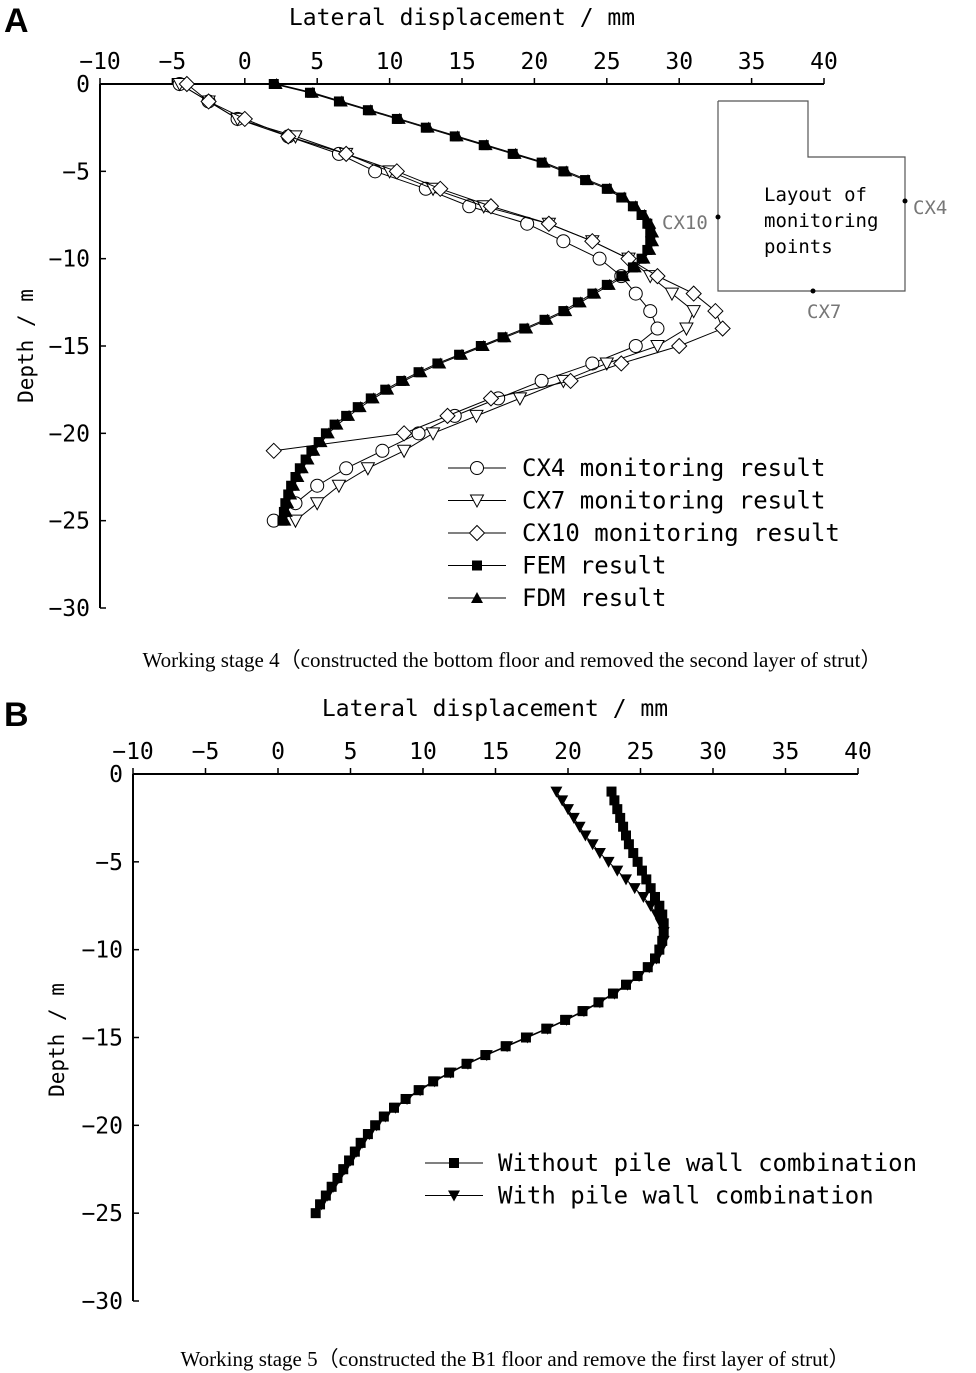 Image resolution: width=976 pixels, height=1373 pixels. Describe the element at coordinates (824, 62) in the screenshot. I see `x-tick-label: 40` at that location.